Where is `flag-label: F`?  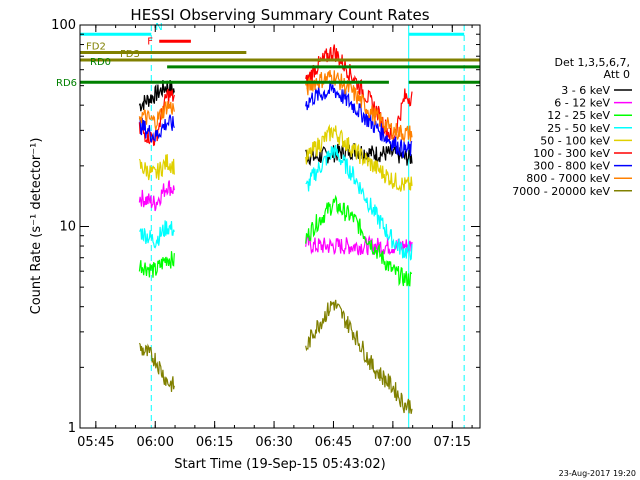
flag-label: F is located at coordinates (150, 41).